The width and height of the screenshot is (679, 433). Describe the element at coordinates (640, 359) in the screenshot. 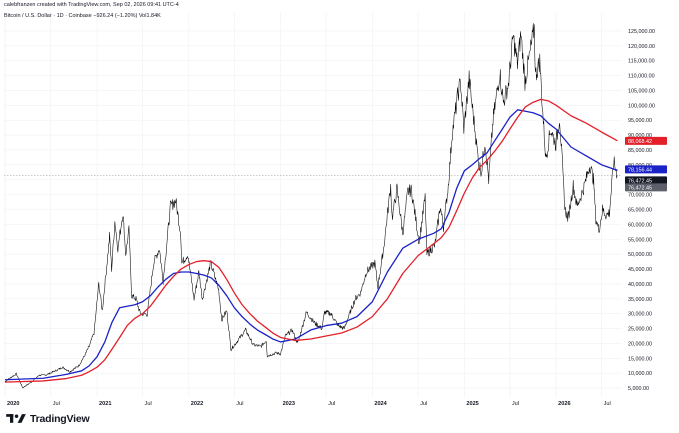

I see `y-tick-label: 15,000.00` at that location.